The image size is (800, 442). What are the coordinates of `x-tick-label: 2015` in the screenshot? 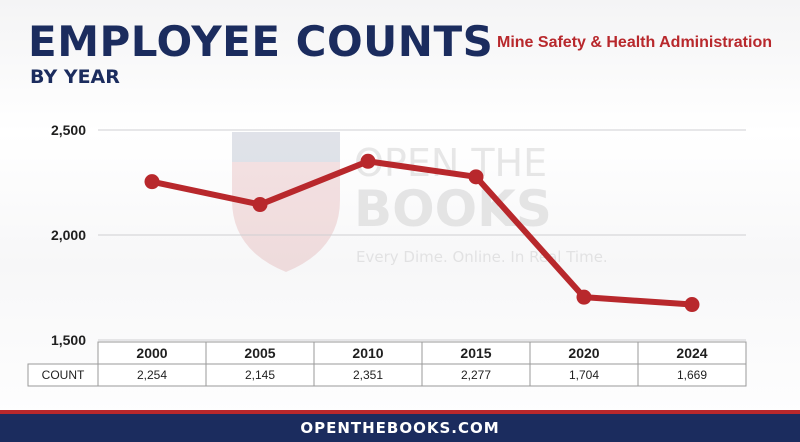 It's located at (475, 353).